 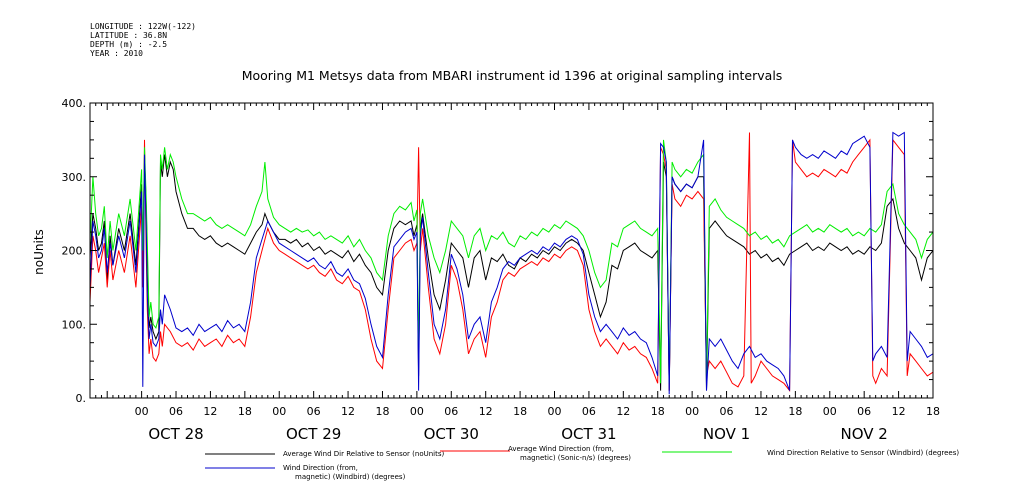 What do you see at coordinates (74, 103) in the screenshot?
I see `y-tick-label: 400.` at bounding box center [74, 103].